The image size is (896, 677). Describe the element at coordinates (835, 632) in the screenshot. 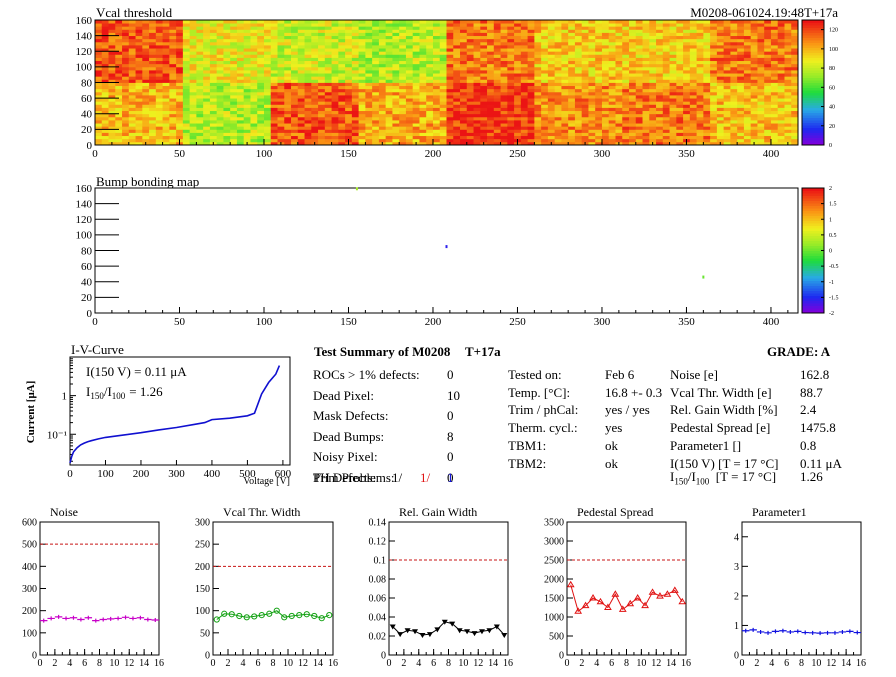

I see `parameter1-point` at that location.